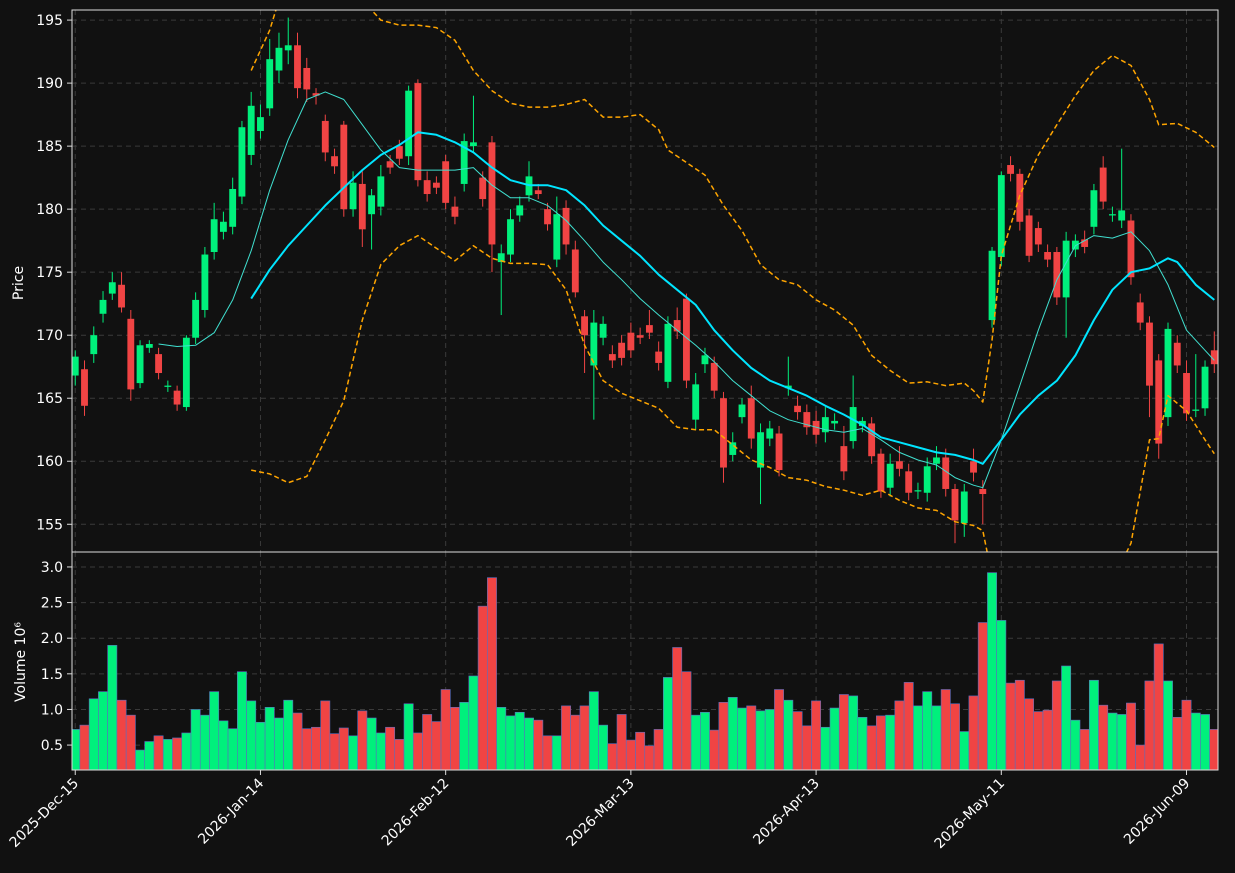 This screenshot has width=1235, height=873. Describe the element at coordinates (49, 210) in the screenshot. I see `y-tick-label: 180` at that location.